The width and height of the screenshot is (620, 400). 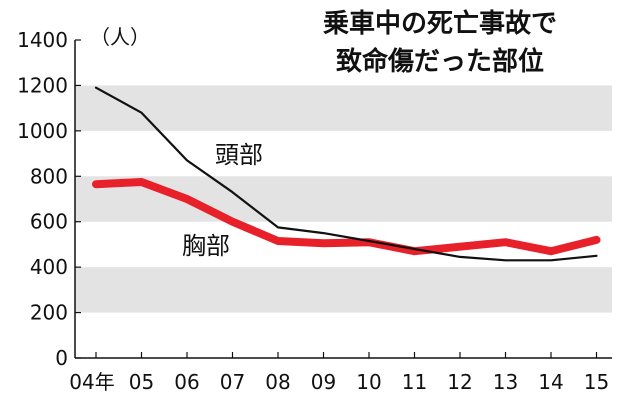 What do you see at coordinates (61, 358) in the screenshot?
I see `y-tick-label: 0` at bounding box center [61, 358].